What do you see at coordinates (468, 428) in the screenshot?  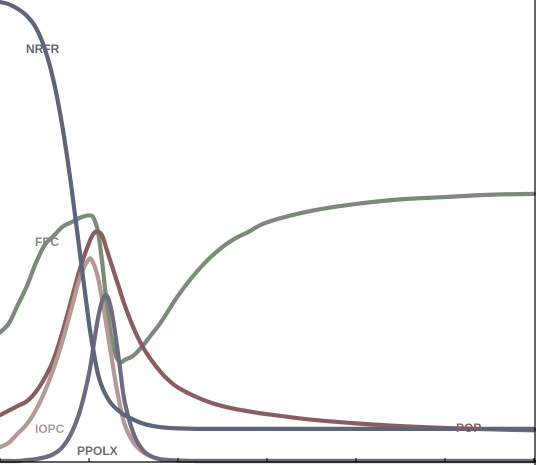 I see `series-label-pop: POP` at bounding box center [468, 428].